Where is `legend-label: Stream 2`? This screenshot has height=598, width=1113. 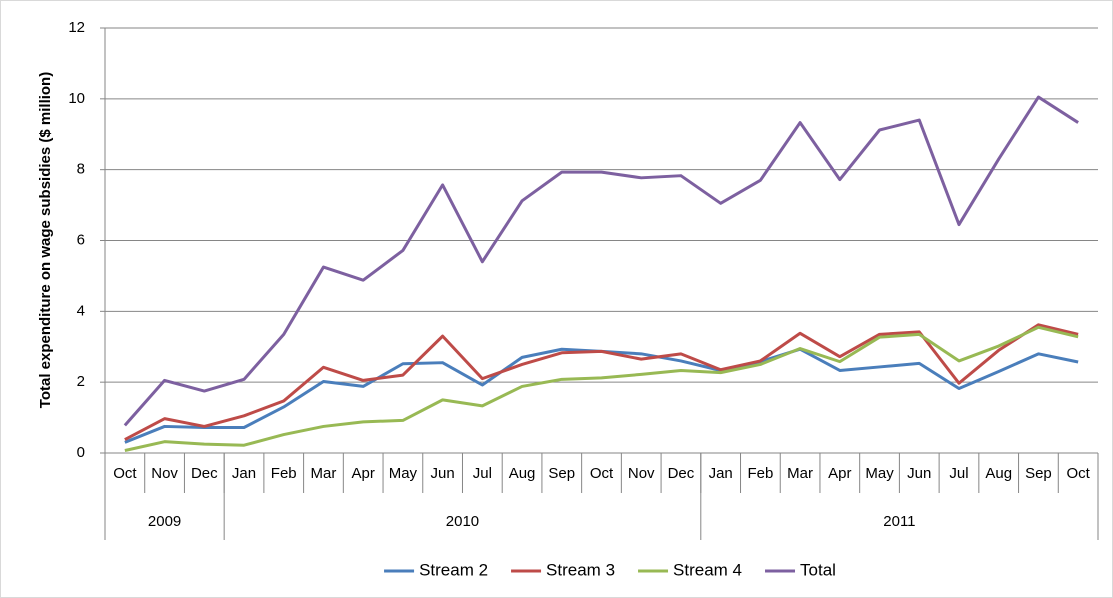
legend-label: Stream 2 is located at coordinates (453, 569).